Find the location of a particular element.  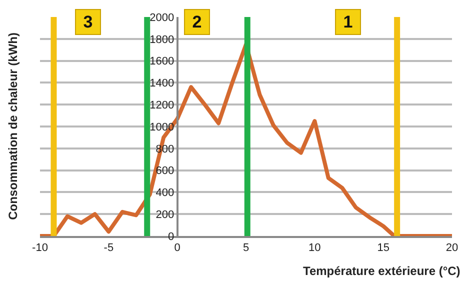

y-tick-label: 2000 is located at coordinates (162, 18).